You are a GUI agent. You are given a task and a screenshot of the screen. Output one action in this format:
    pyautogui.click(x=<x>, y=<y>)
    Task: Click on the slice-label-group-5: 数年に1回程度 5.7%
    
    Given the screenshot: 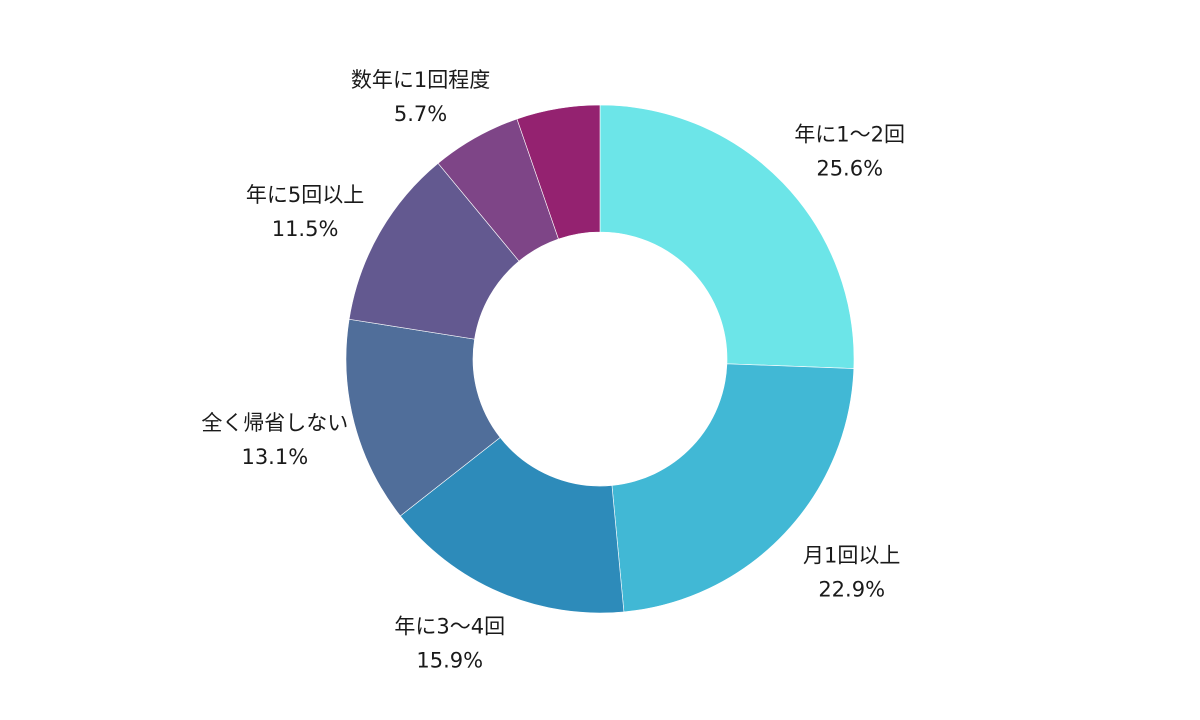 What is the action you would take?
    pyautogui.click(x=420, y=97)
    